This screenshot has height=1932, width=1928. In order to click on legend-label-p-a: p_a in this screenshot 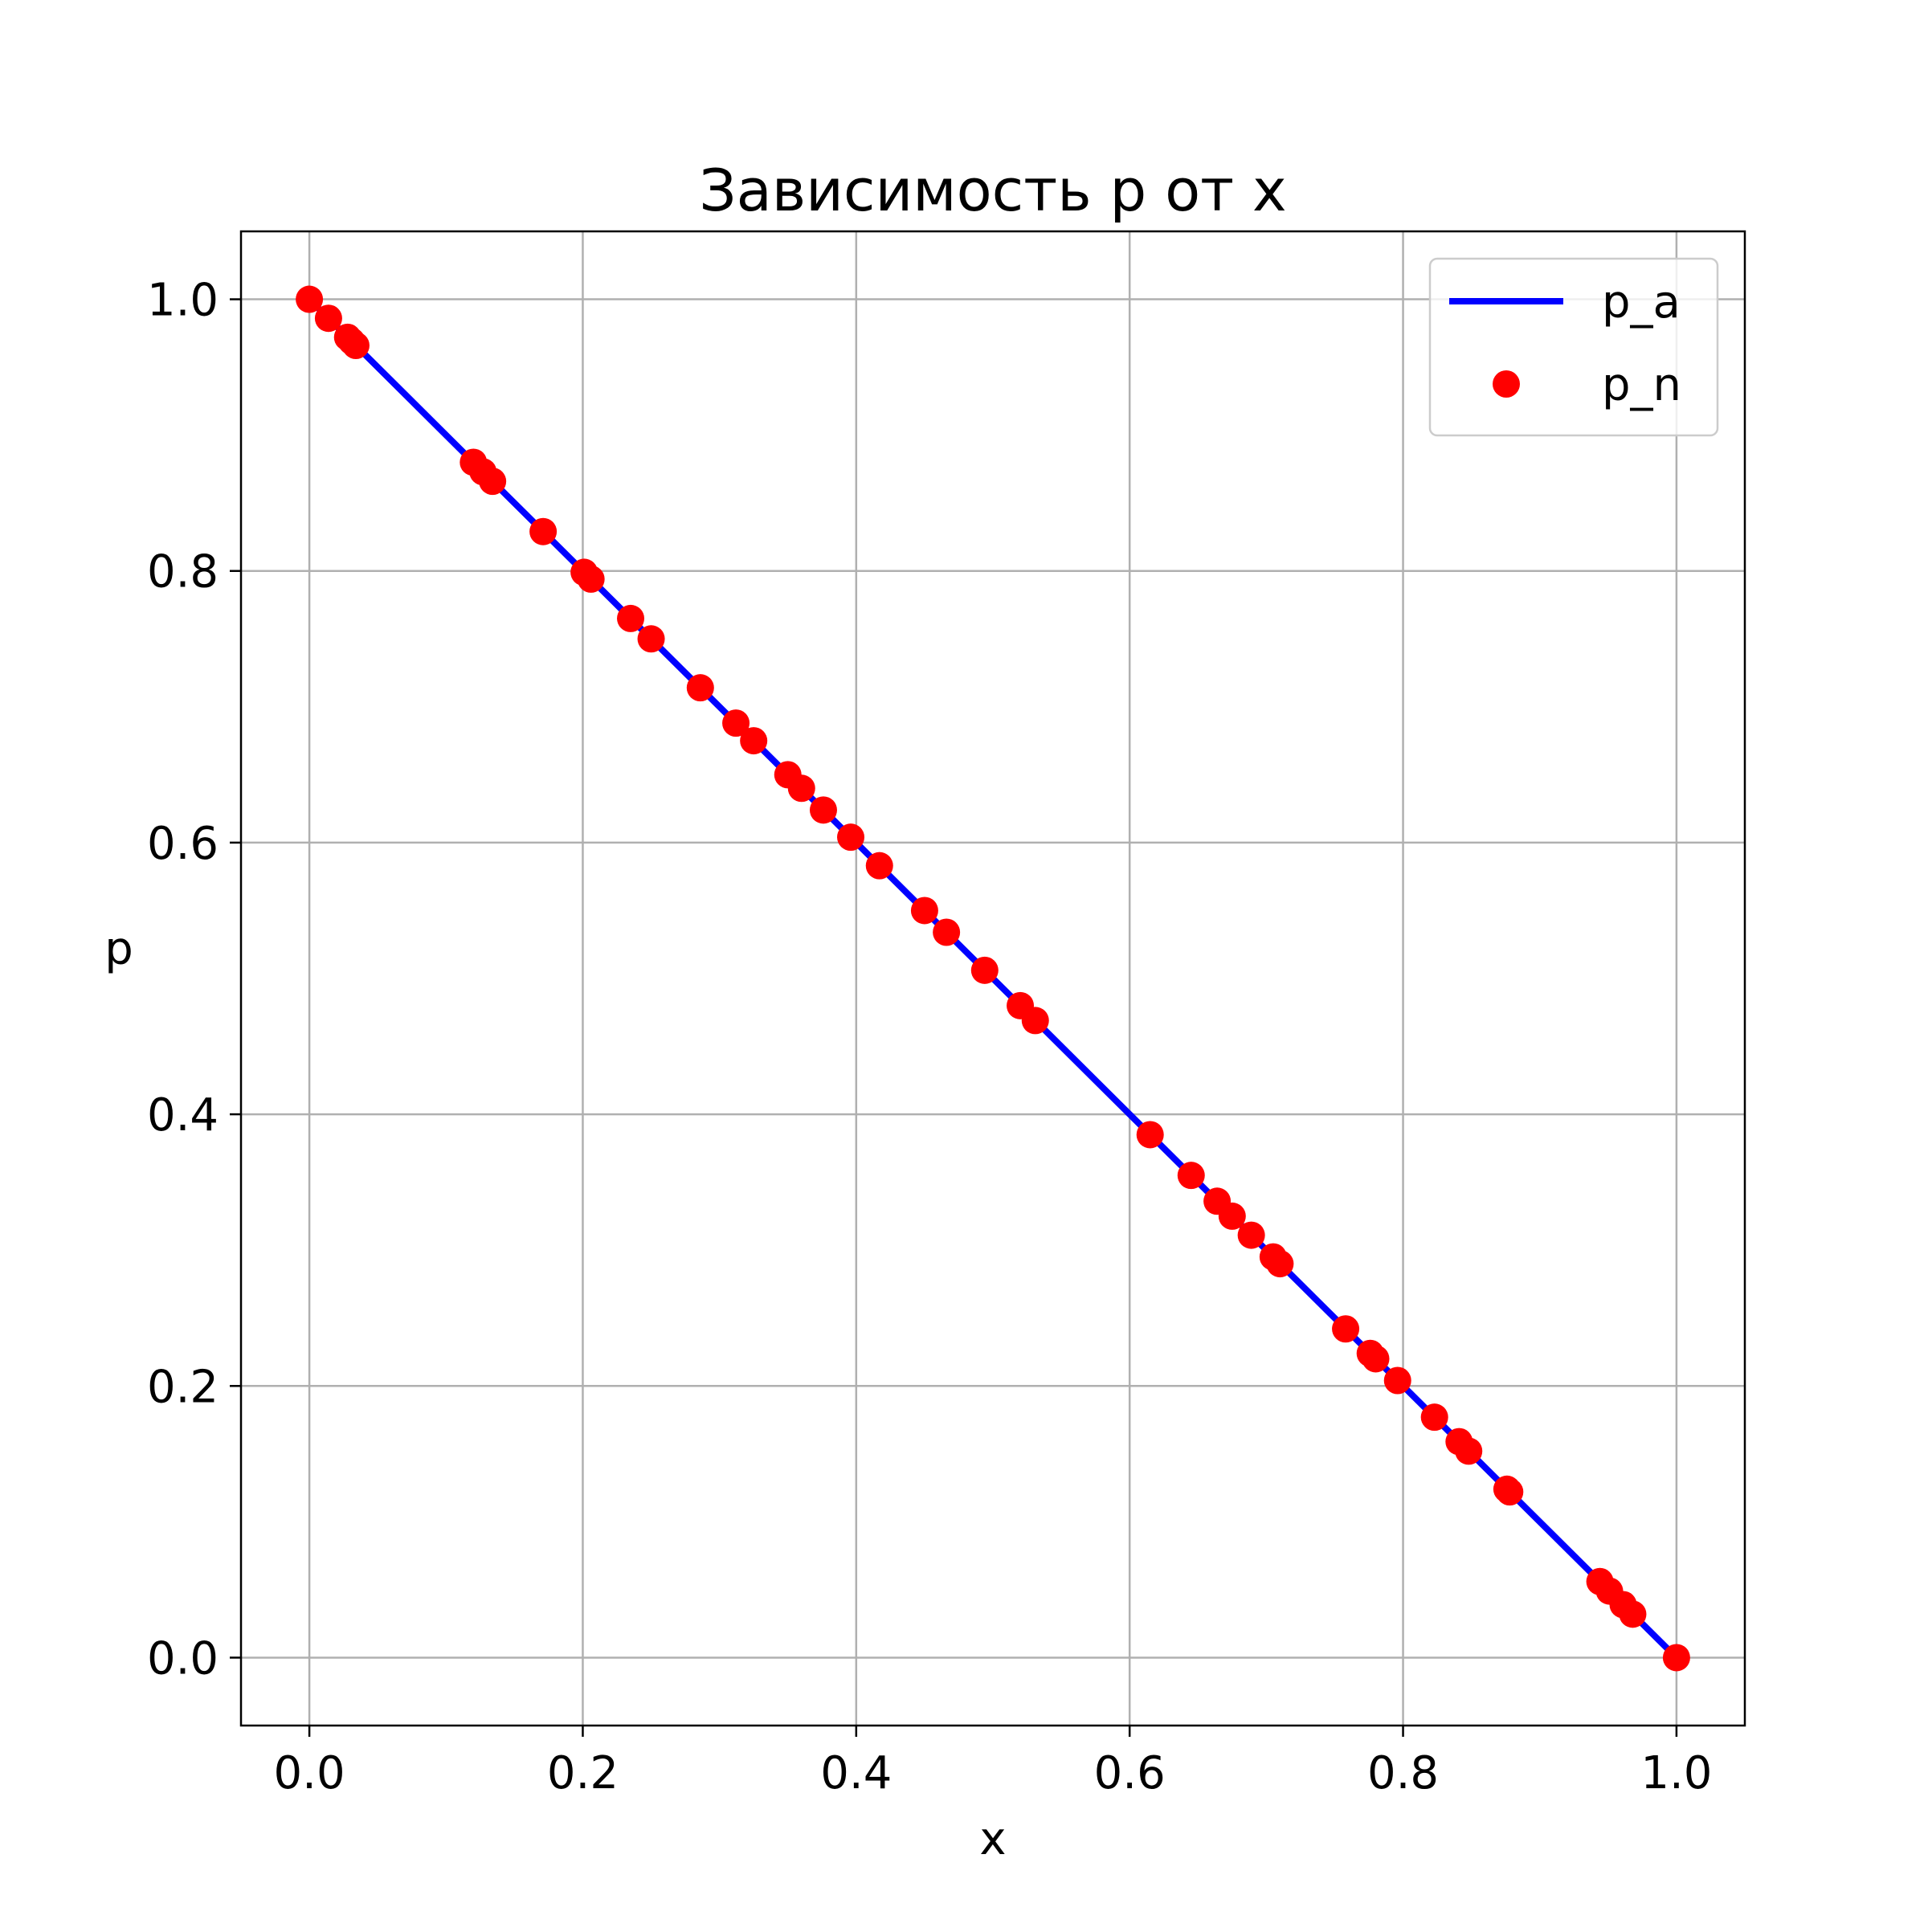, I will do `click(1641, 302)`.